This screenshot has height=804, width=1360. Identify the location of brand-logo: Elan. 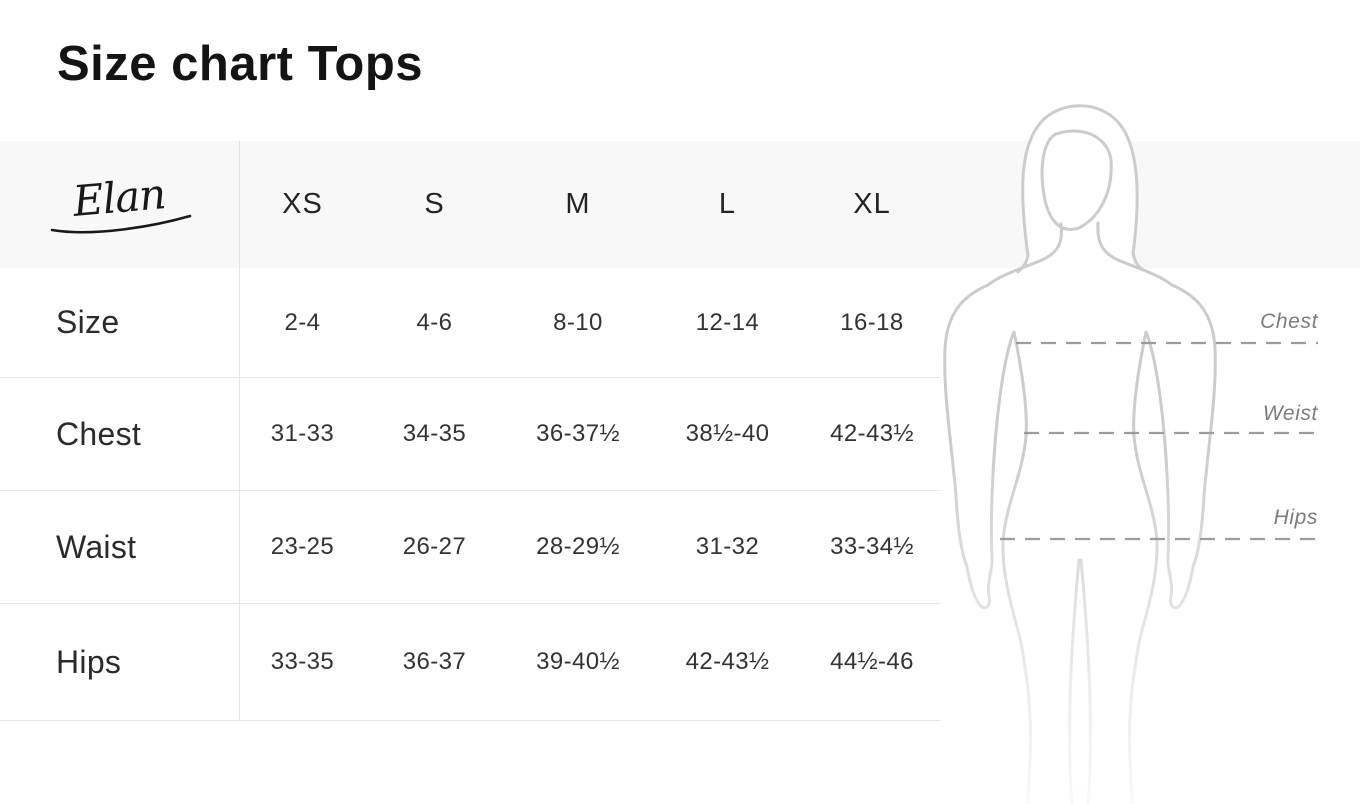
(120, 201).